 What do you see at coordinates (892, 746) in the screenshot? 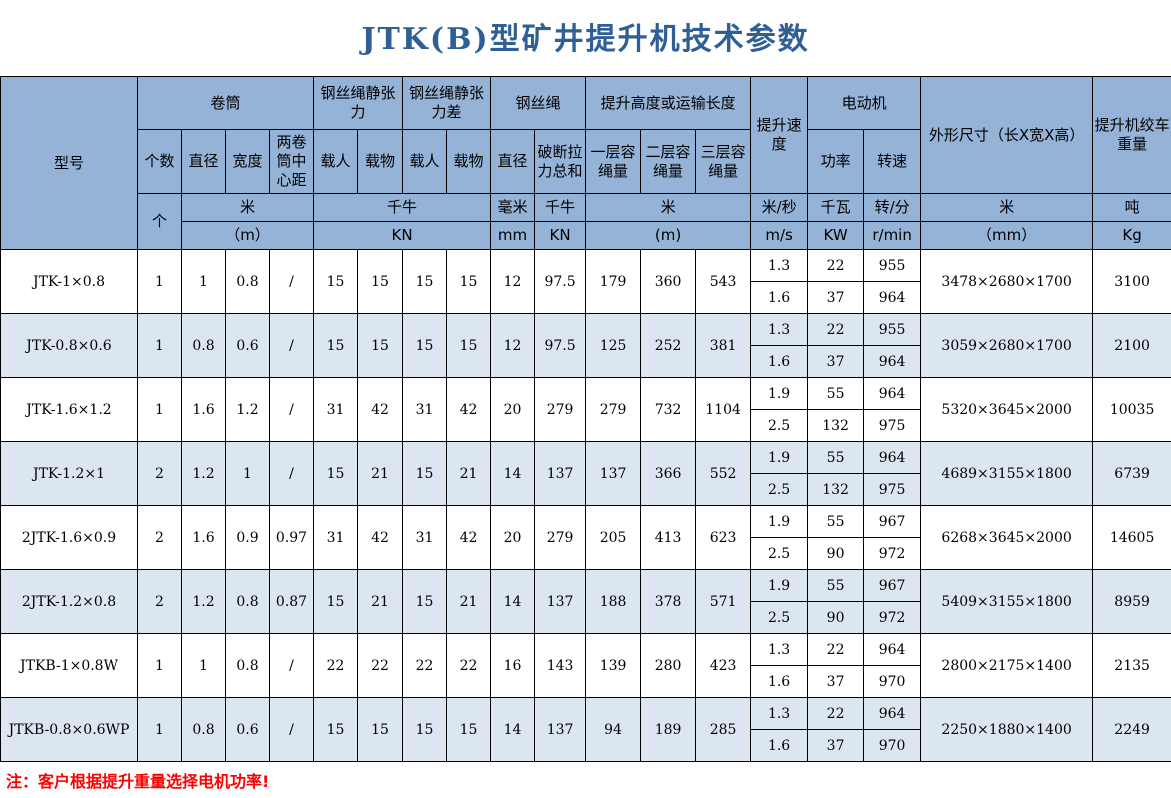
I see `cell-rpm: 970` at bounding box center [892, 746].